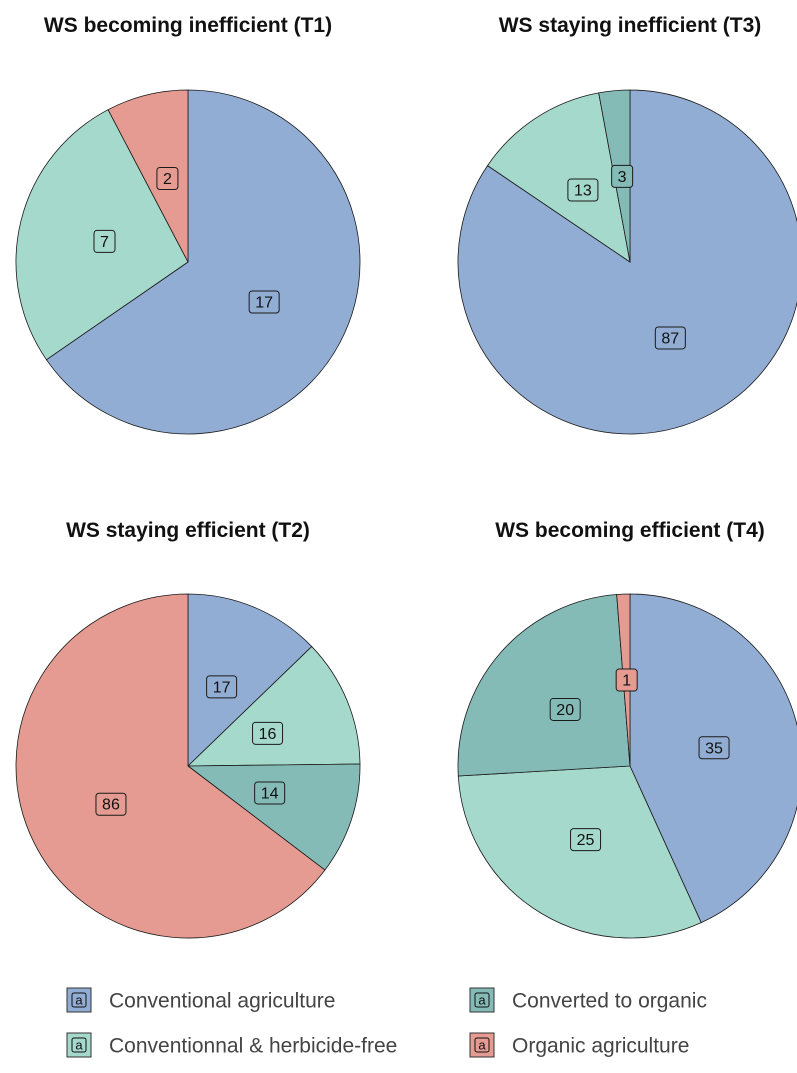 Image resolution: width=797 pixels, height=1073 pixels. I want to click on slice-value-label: 16, so click(268, 734).